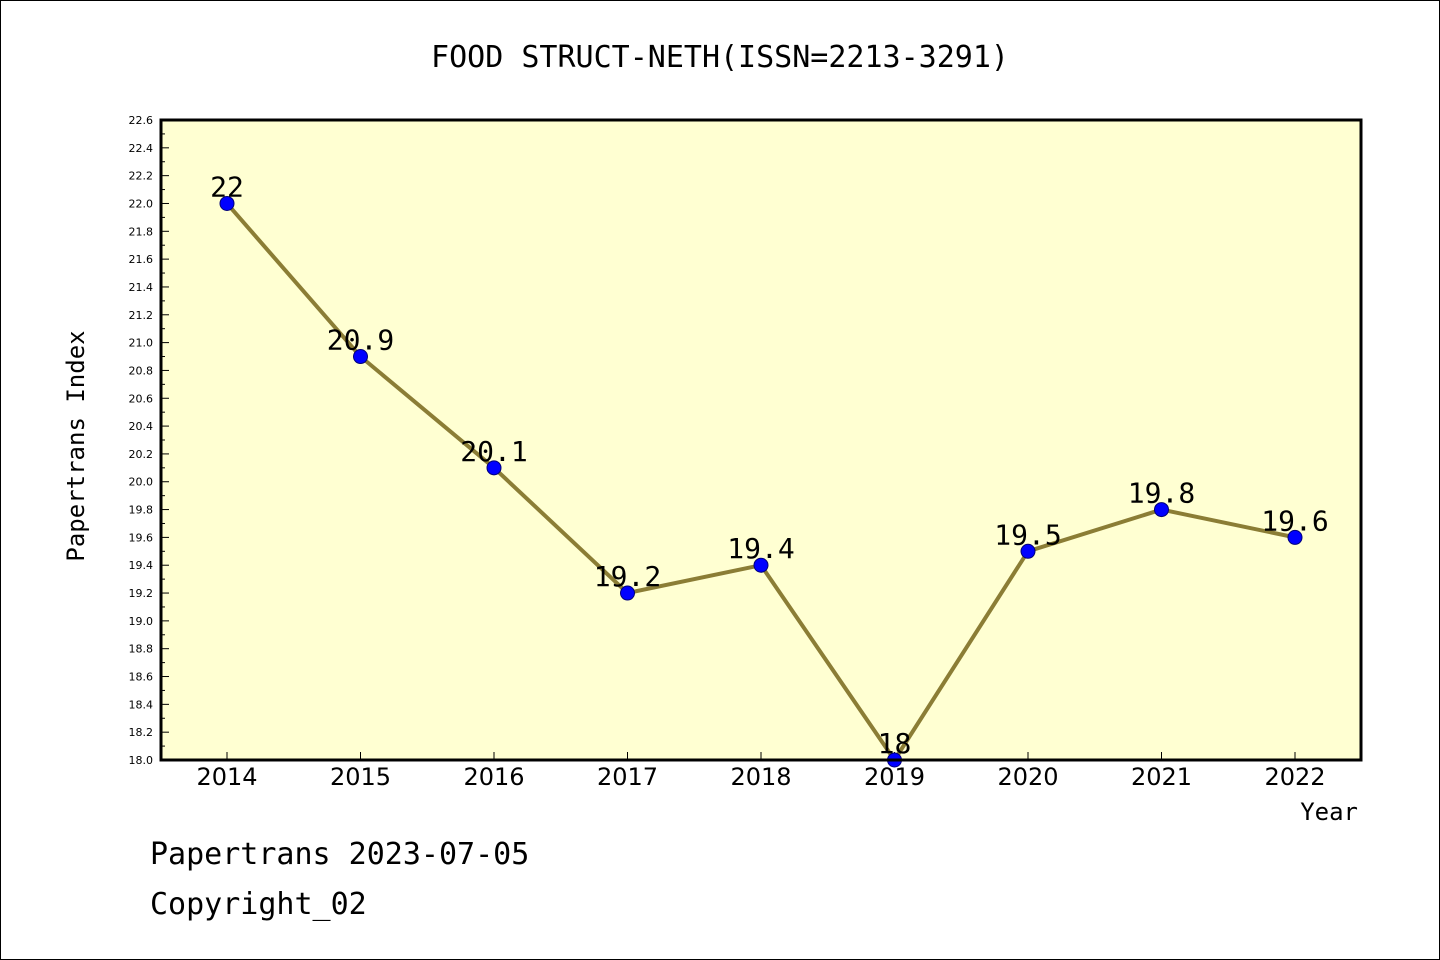 The height and width of the screenshot is (960, 1440). Describe the element at coordinates (141, 649) in the screenshot. I see `y-tick-label: 18.8` at that location.